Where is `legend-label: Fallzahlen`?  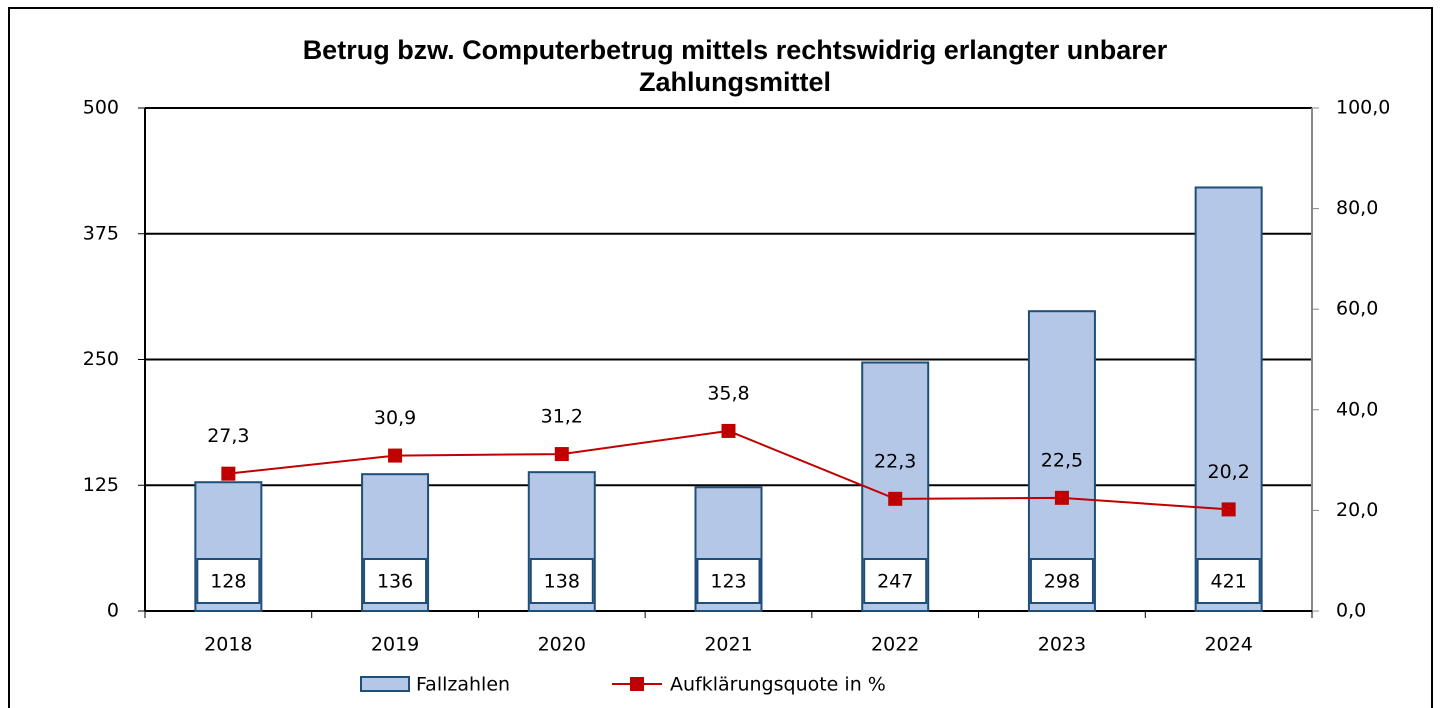 legend-label: Fallzahlen is located at coordinates (463, 685).